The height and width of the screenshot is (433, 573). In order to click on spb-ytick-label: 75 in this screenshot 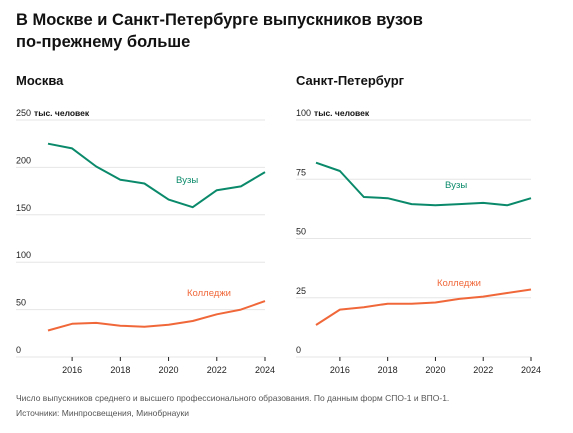, I will do `click(301, 172)`.